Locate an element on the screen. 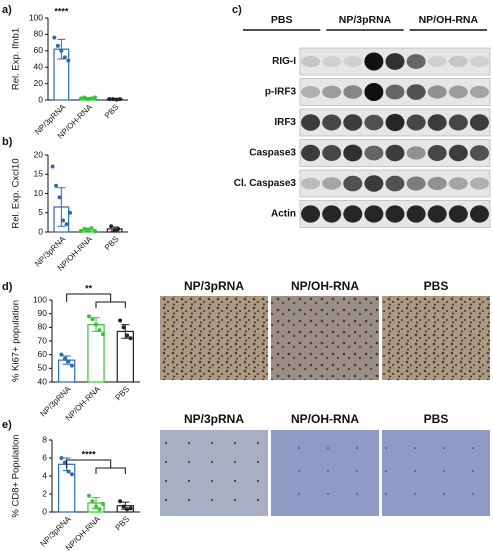  blot-row-label: Cl. Caspase3 is located at coordinates (265, 183).